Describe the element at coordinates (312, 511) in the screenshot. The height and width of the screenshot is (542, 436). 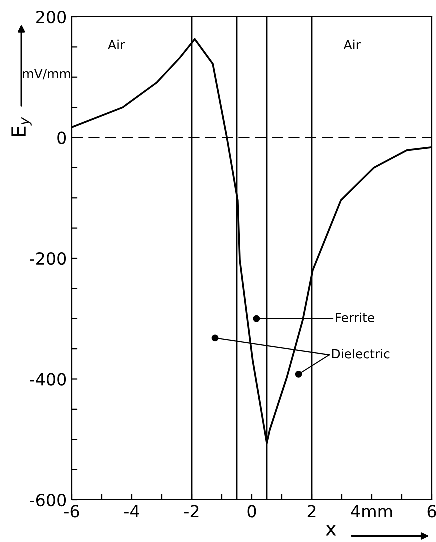
I see `x-tick-label: 2` at that location.